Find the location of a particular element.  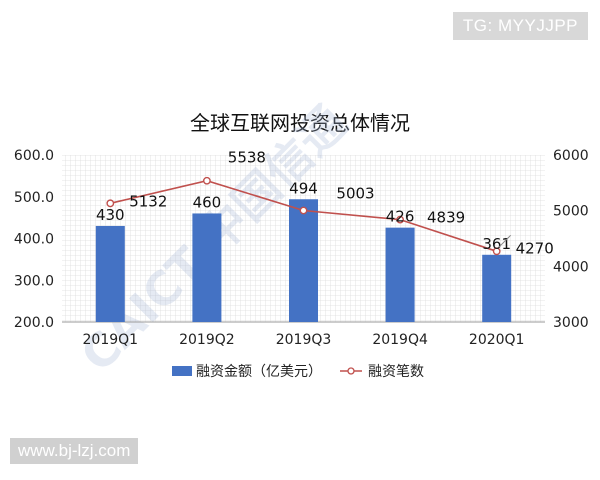

legend-marker-line is located at coordinates (351, 371).